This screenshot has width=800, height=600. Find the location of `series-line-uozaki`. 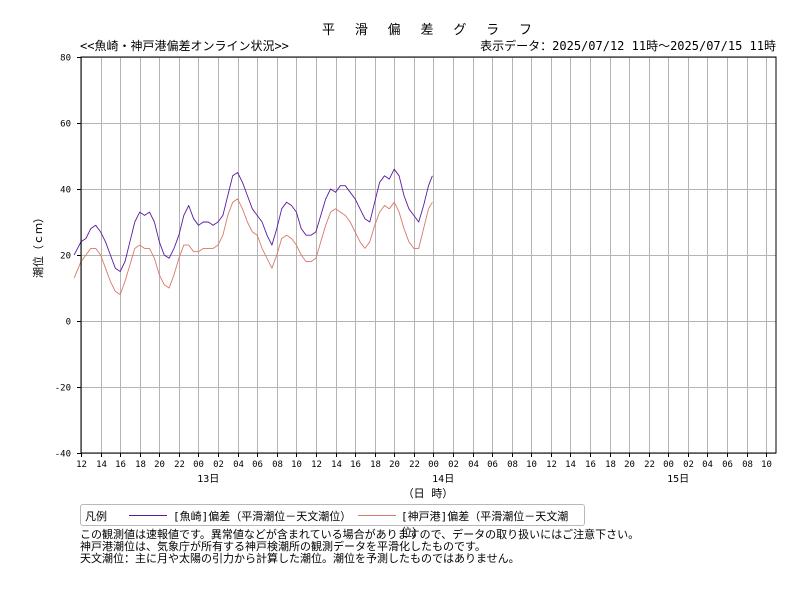

series-line-uozaki is located at coordinates (253, 220).